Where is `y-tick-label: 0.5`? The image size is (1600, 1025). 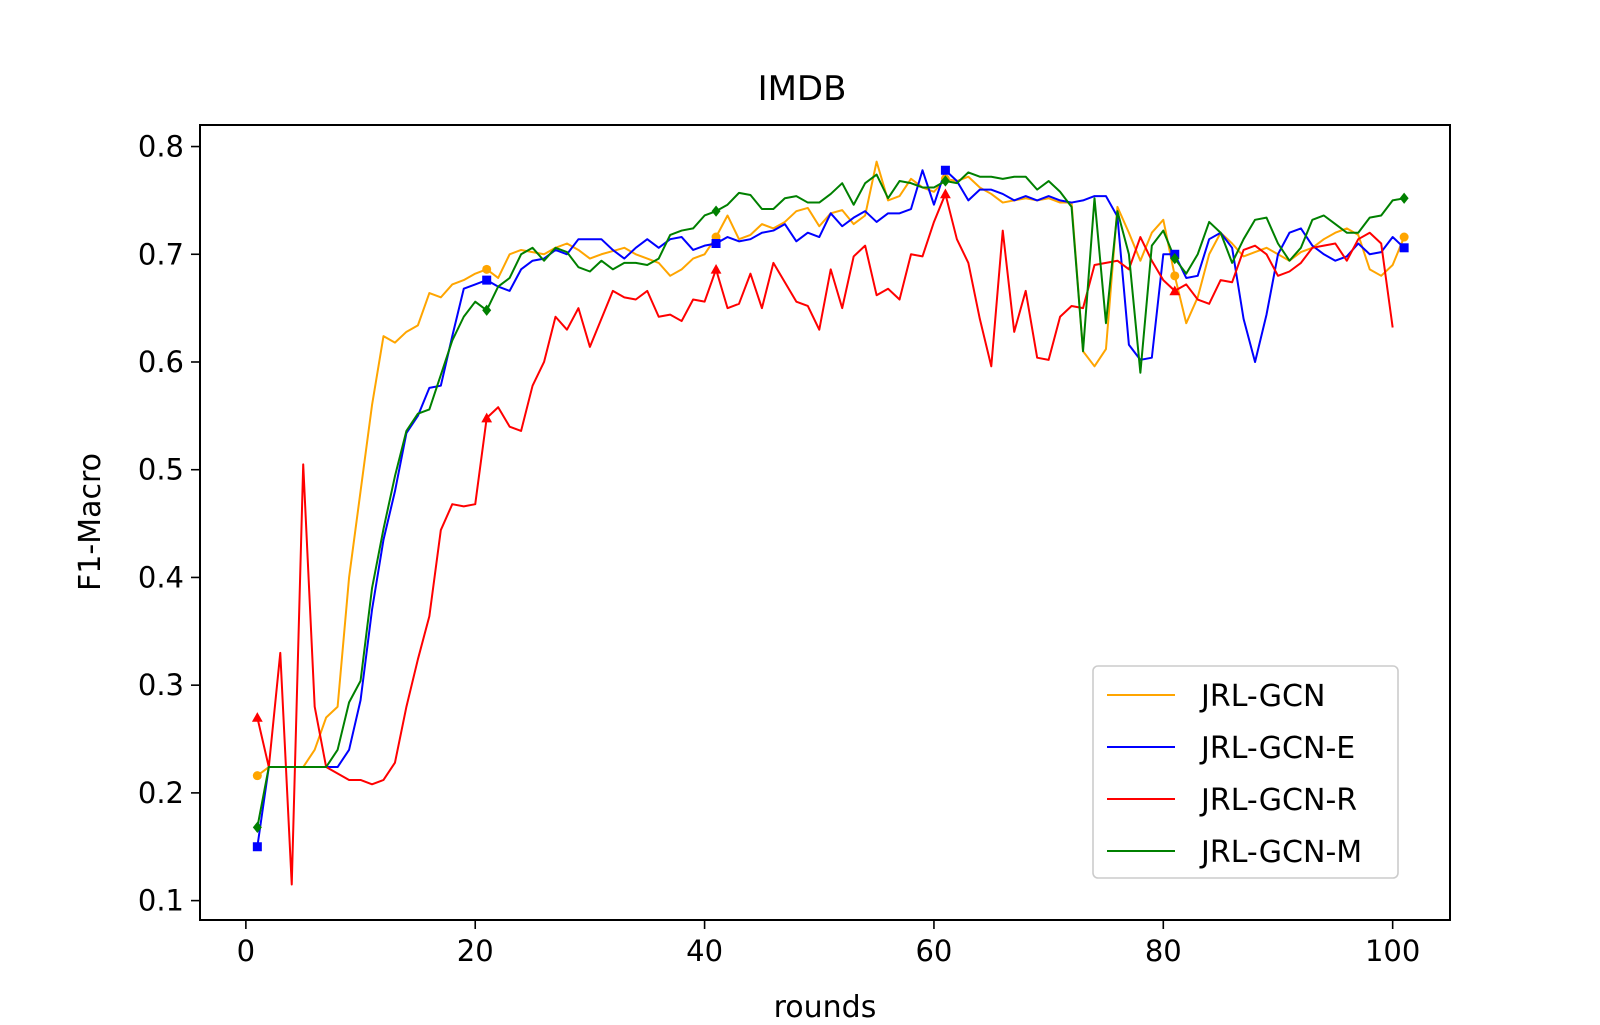 y-tick-label: 0.5 is located at coordinates (161, 470).